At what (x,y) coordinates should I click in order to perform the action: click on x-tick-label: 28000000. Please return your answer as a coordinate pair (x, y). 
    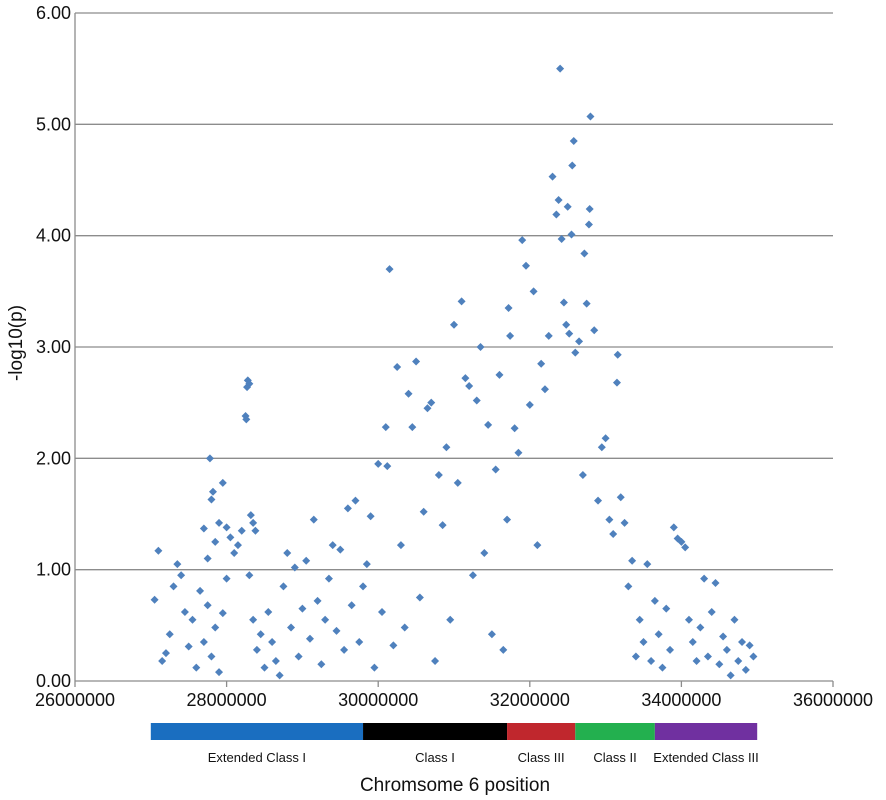
    Looking at the image, I should click on (227, 700).